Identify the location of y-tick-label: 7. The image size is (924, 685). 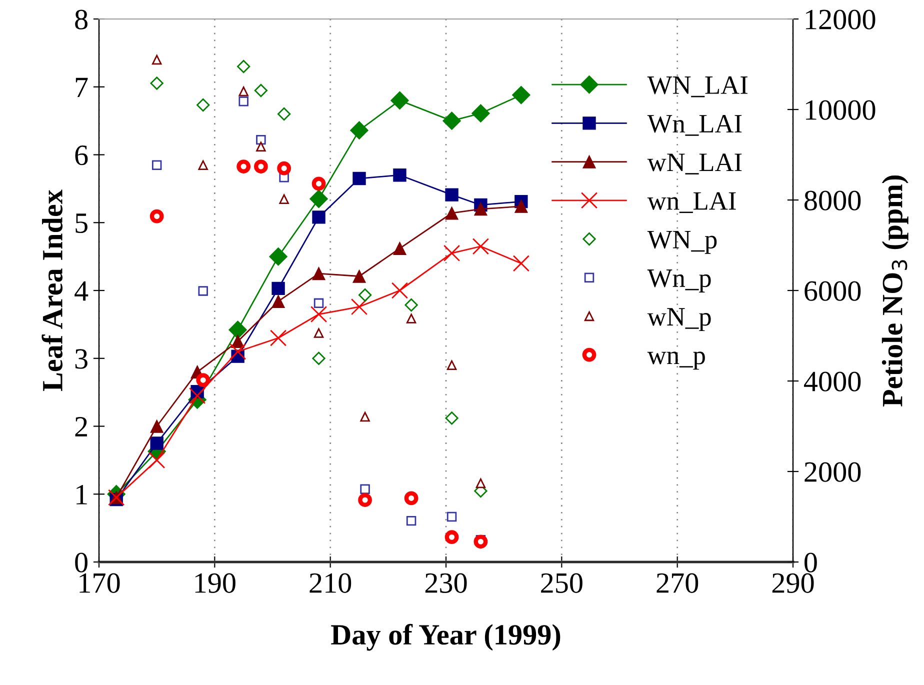
(82, 87).